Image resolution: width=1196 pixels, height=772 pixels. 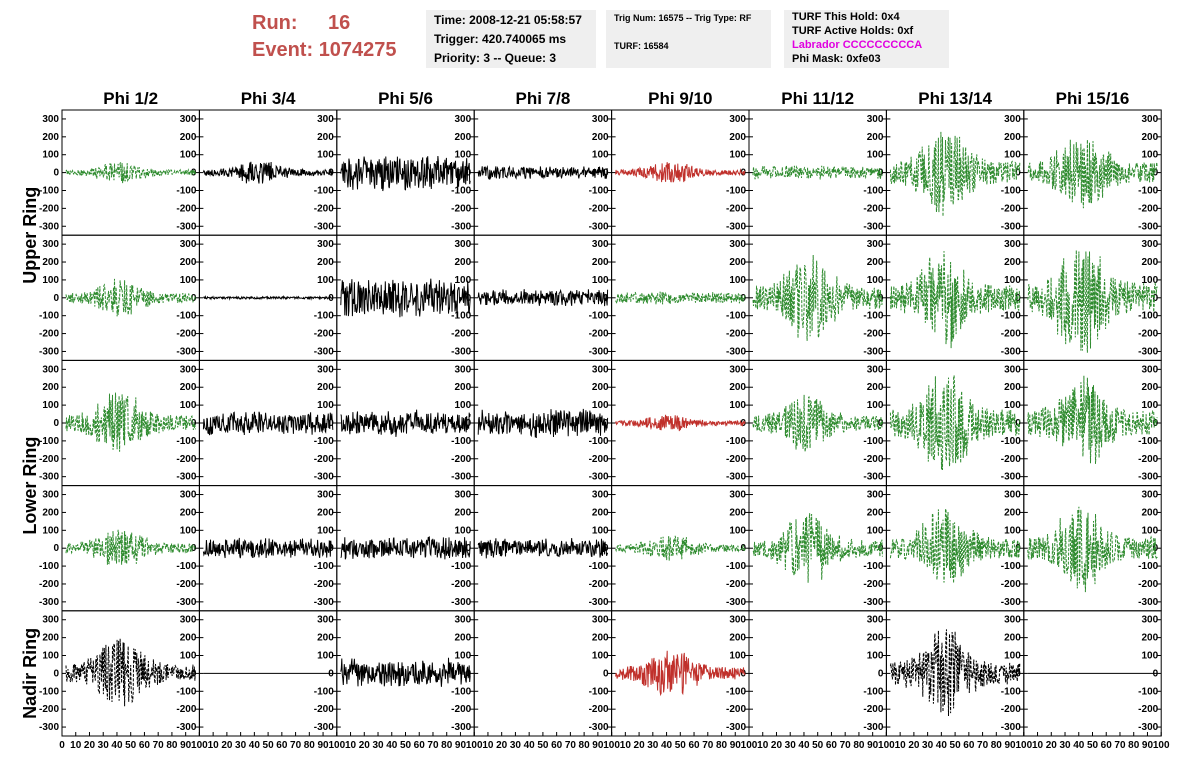 I want to click on column-header-6: Phi 11/12, so click(x=817, y=98).